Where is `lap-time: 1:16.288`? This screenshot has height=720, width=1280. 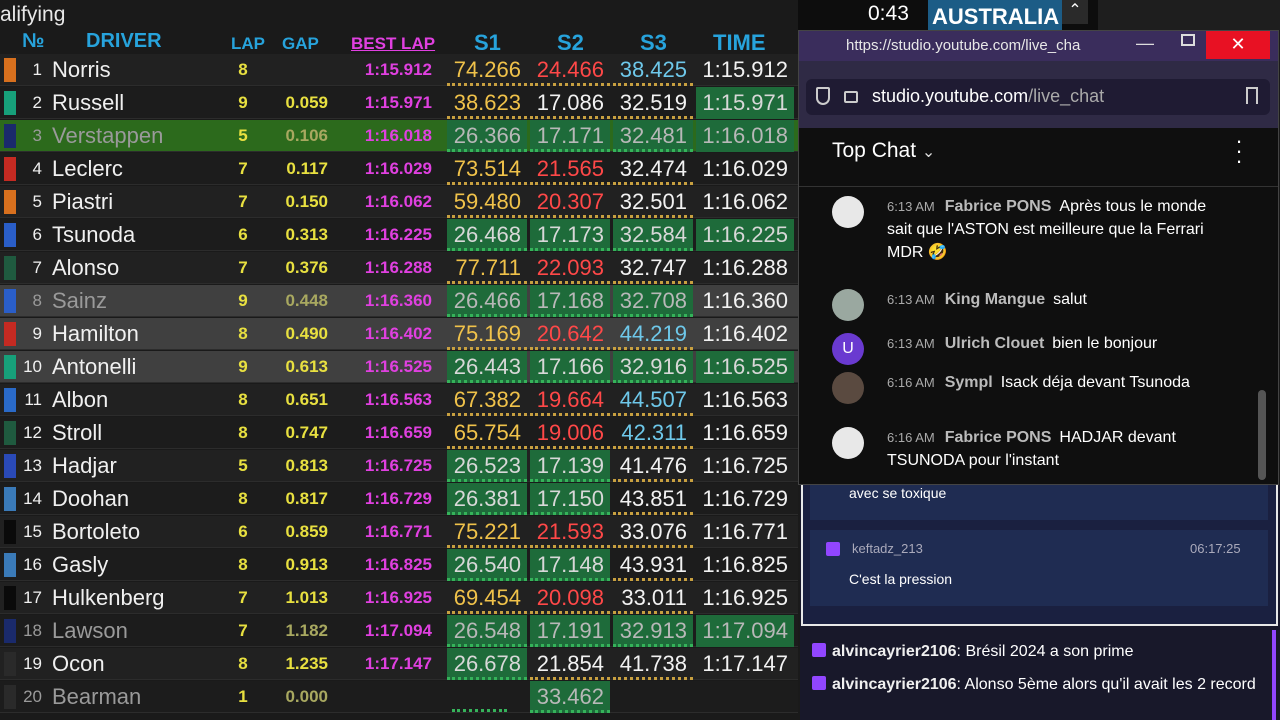
lap-time: 1:16.288 is located at coordinates (745, 267).